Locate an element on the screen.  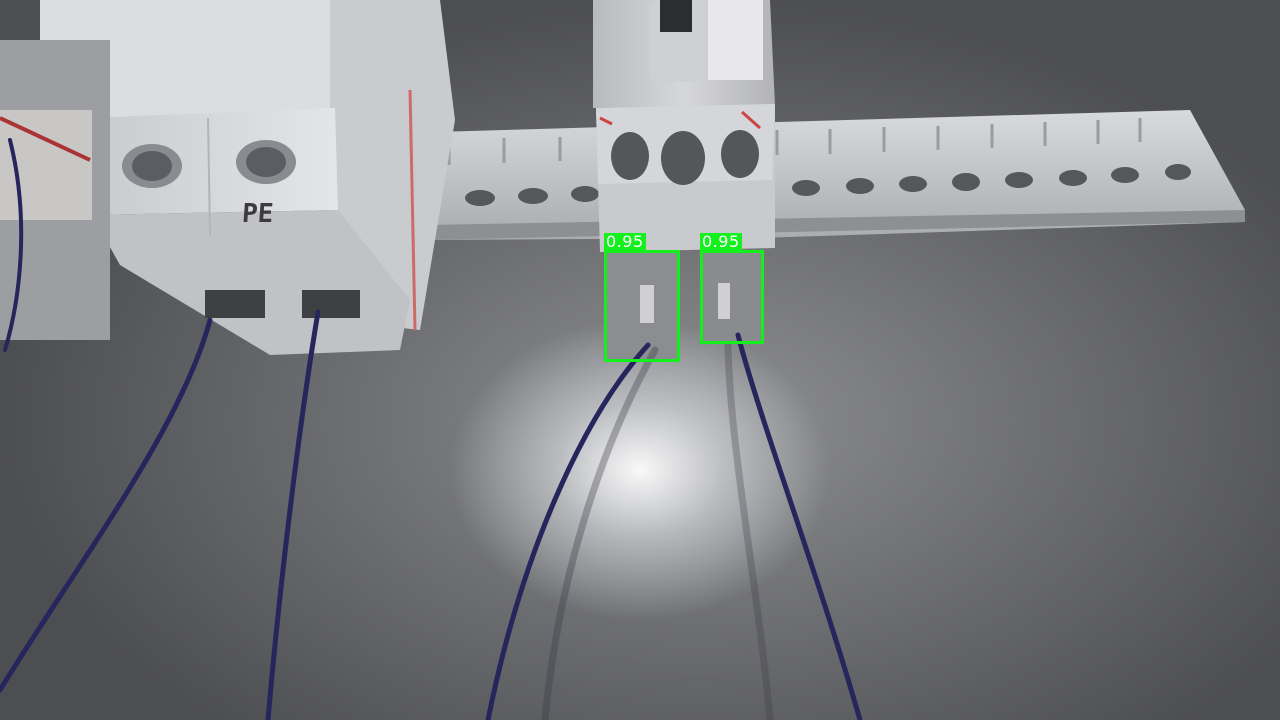
din-rail is located at coordinates (835, 175).